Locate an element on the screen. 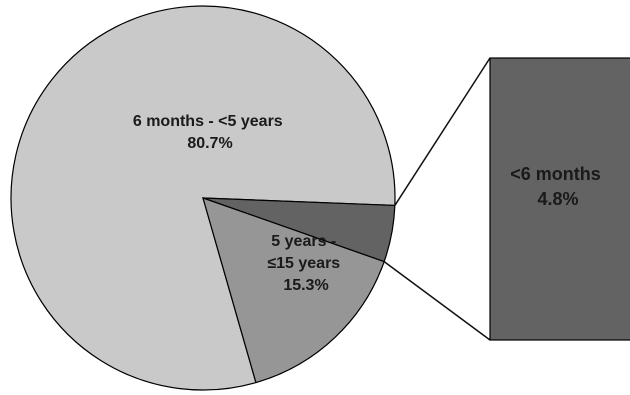 The image size is (630, 395). slice-5yr-15yr is located at coordinates (293, 290).